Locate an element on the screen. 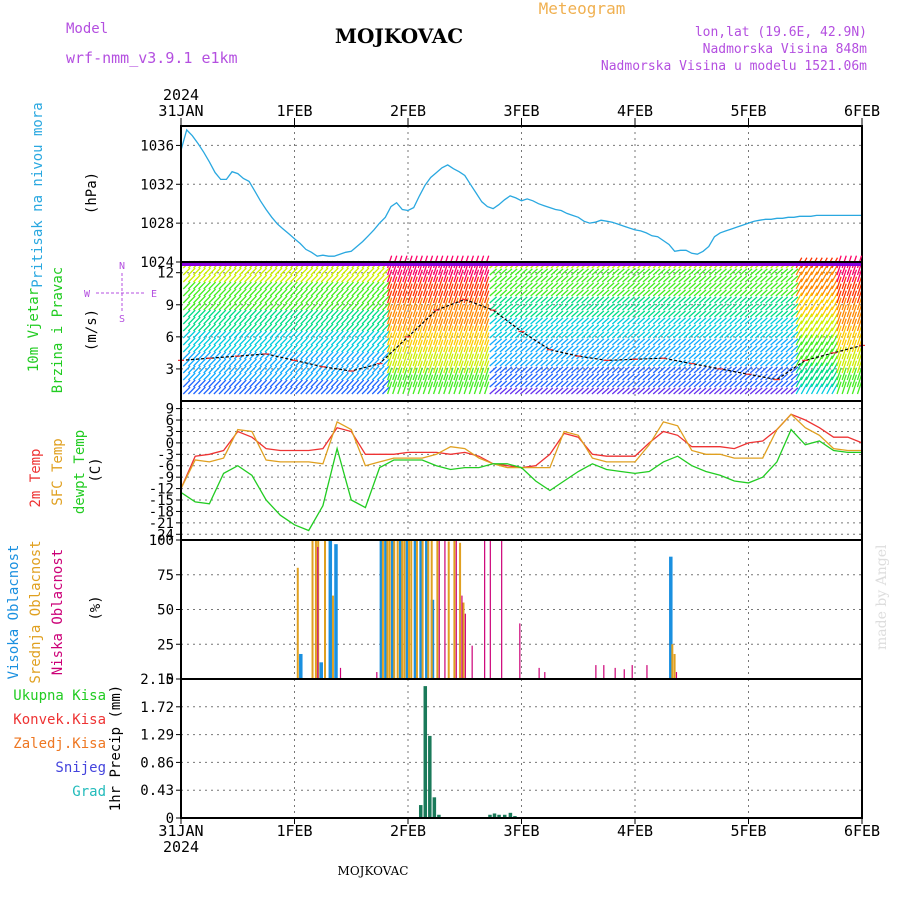 The height and width of the screenshot is (905, 900). low-cloud-bar is located at coordinates (445, 609).